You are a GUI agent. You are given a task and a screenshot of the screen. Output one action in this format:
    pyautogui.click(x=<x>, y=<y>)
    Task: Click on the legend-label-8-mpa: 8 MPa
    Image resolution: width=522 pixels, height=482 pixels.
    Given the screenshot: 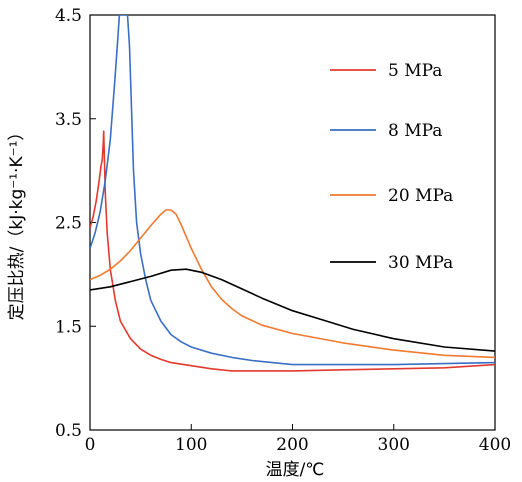 What is the action you would take?
    pyautogui.click(x=415, y=131)
    